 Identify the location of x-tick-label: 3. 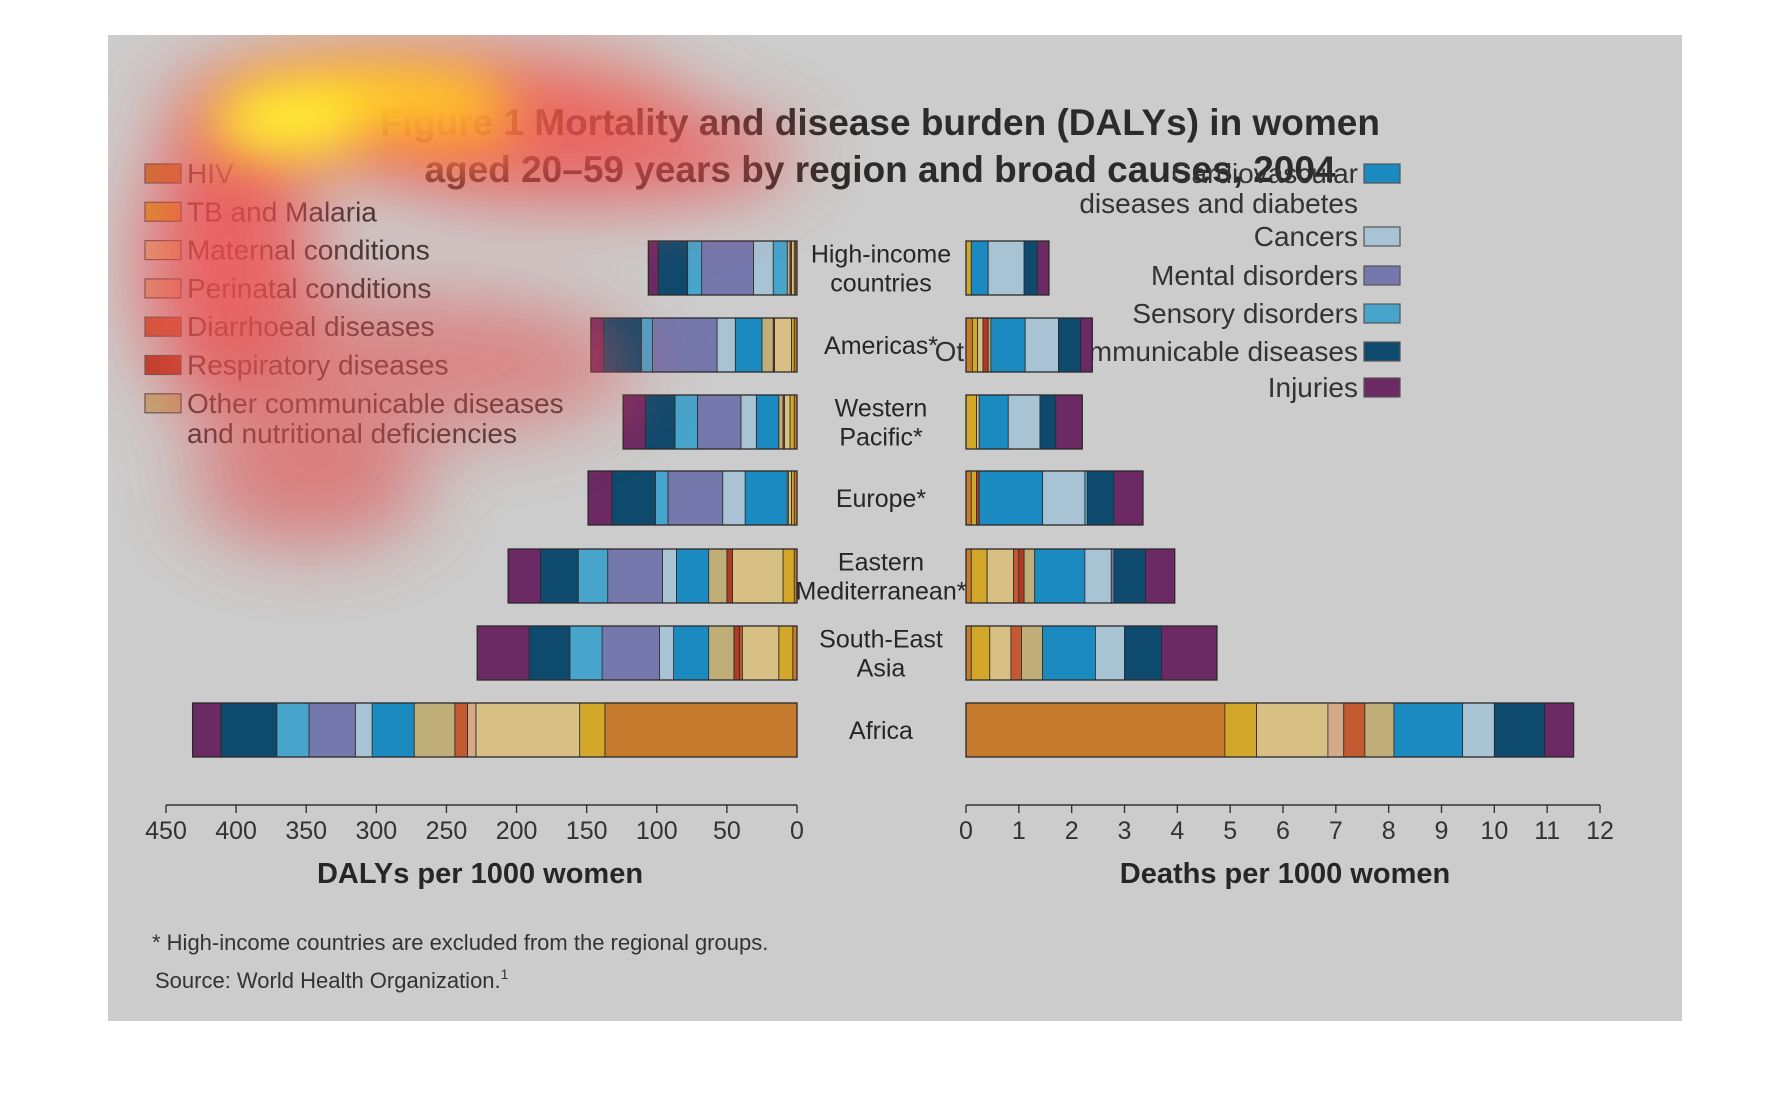
(1125, 831).